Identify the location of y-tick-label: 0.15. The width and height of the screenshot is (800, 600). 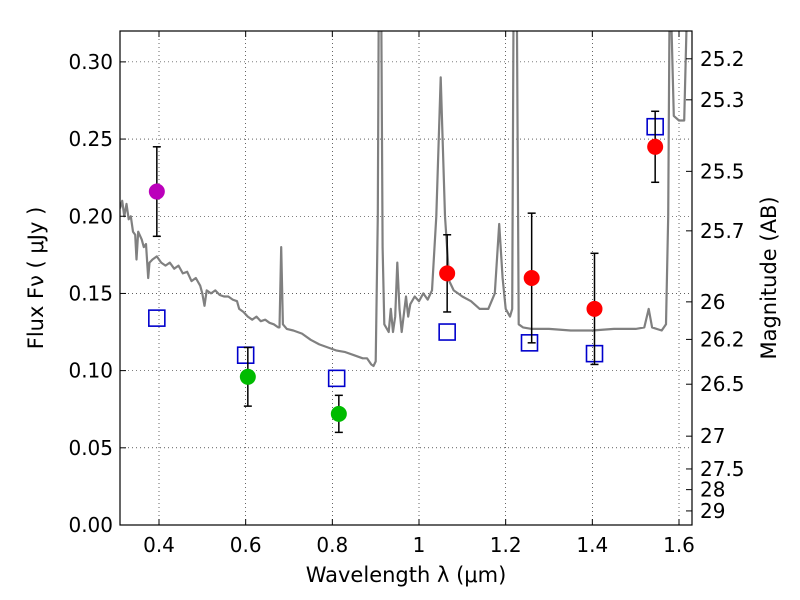
(90, 293).